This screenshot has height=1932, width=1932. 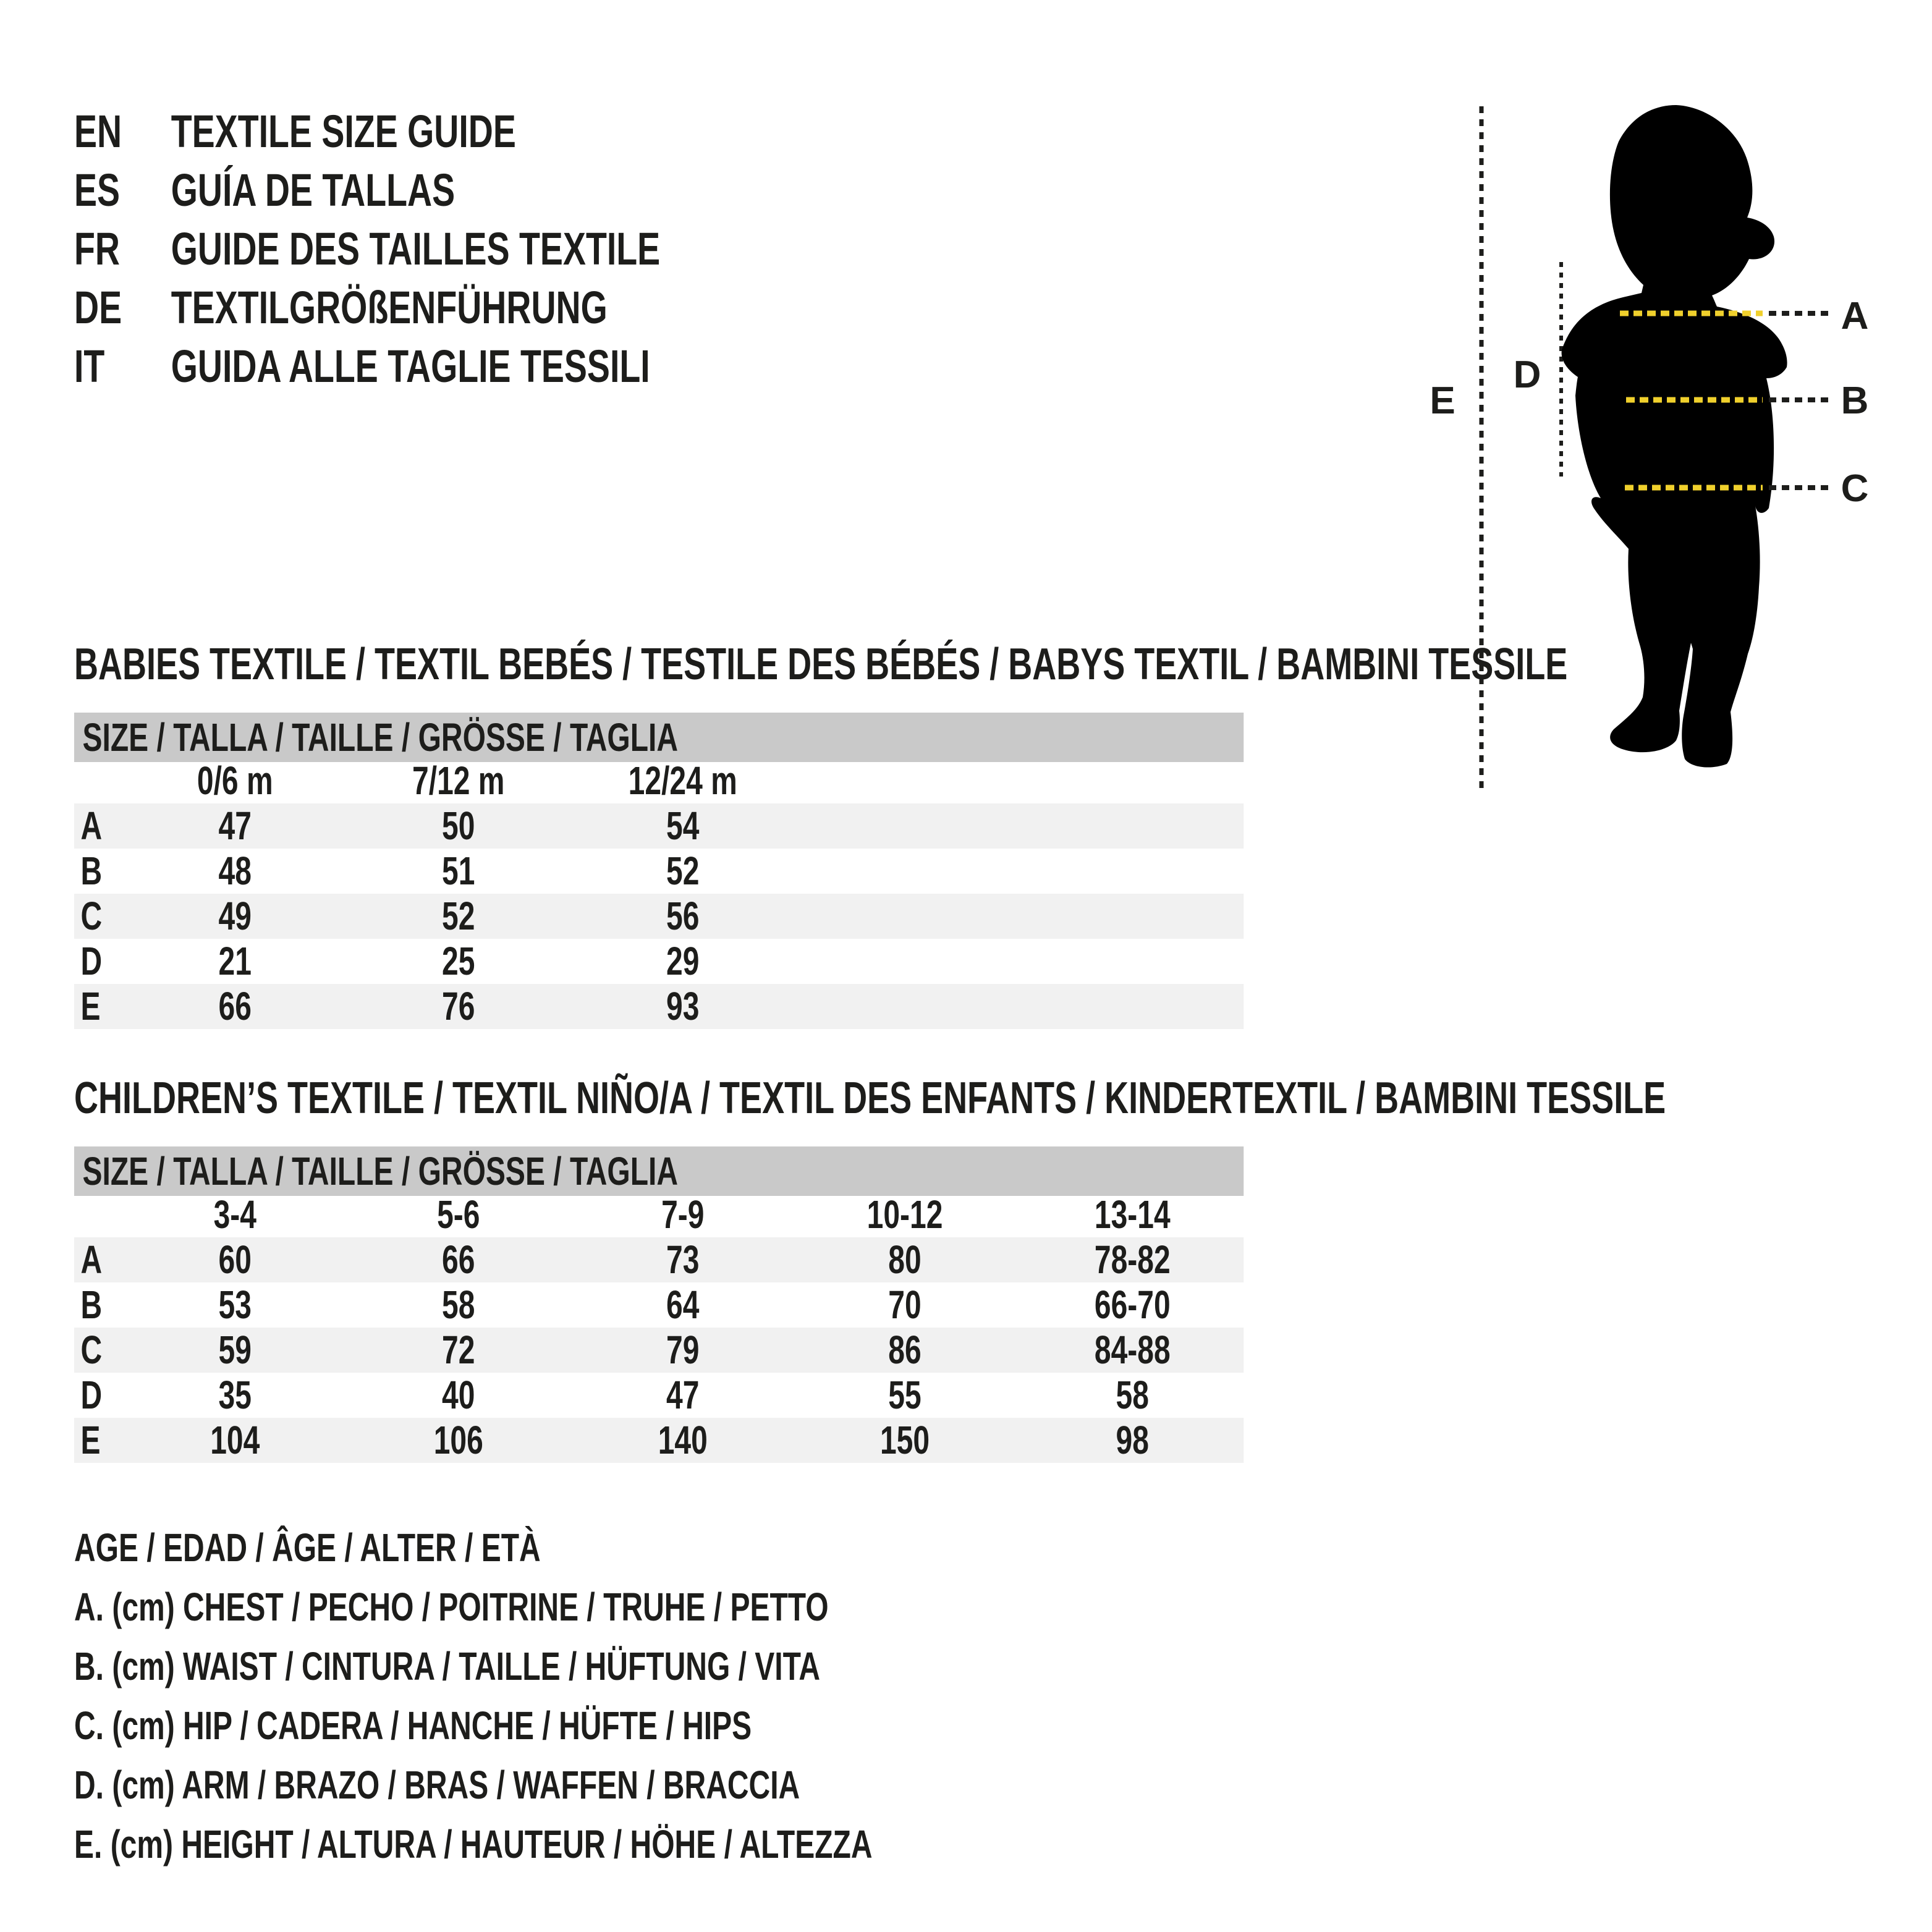 What do you see at coordinates (1132, 1350) in the screenshot?
I see `table-cell: 84-88` at bounding box center [1132, 1350].